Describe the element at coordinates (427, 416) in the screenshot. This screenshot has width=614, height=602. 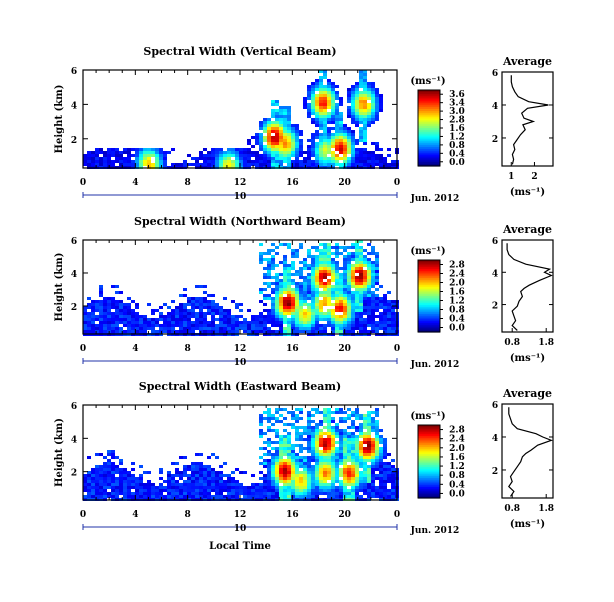
I see `colorbar-unit: (ms⁻¹)` at that location.